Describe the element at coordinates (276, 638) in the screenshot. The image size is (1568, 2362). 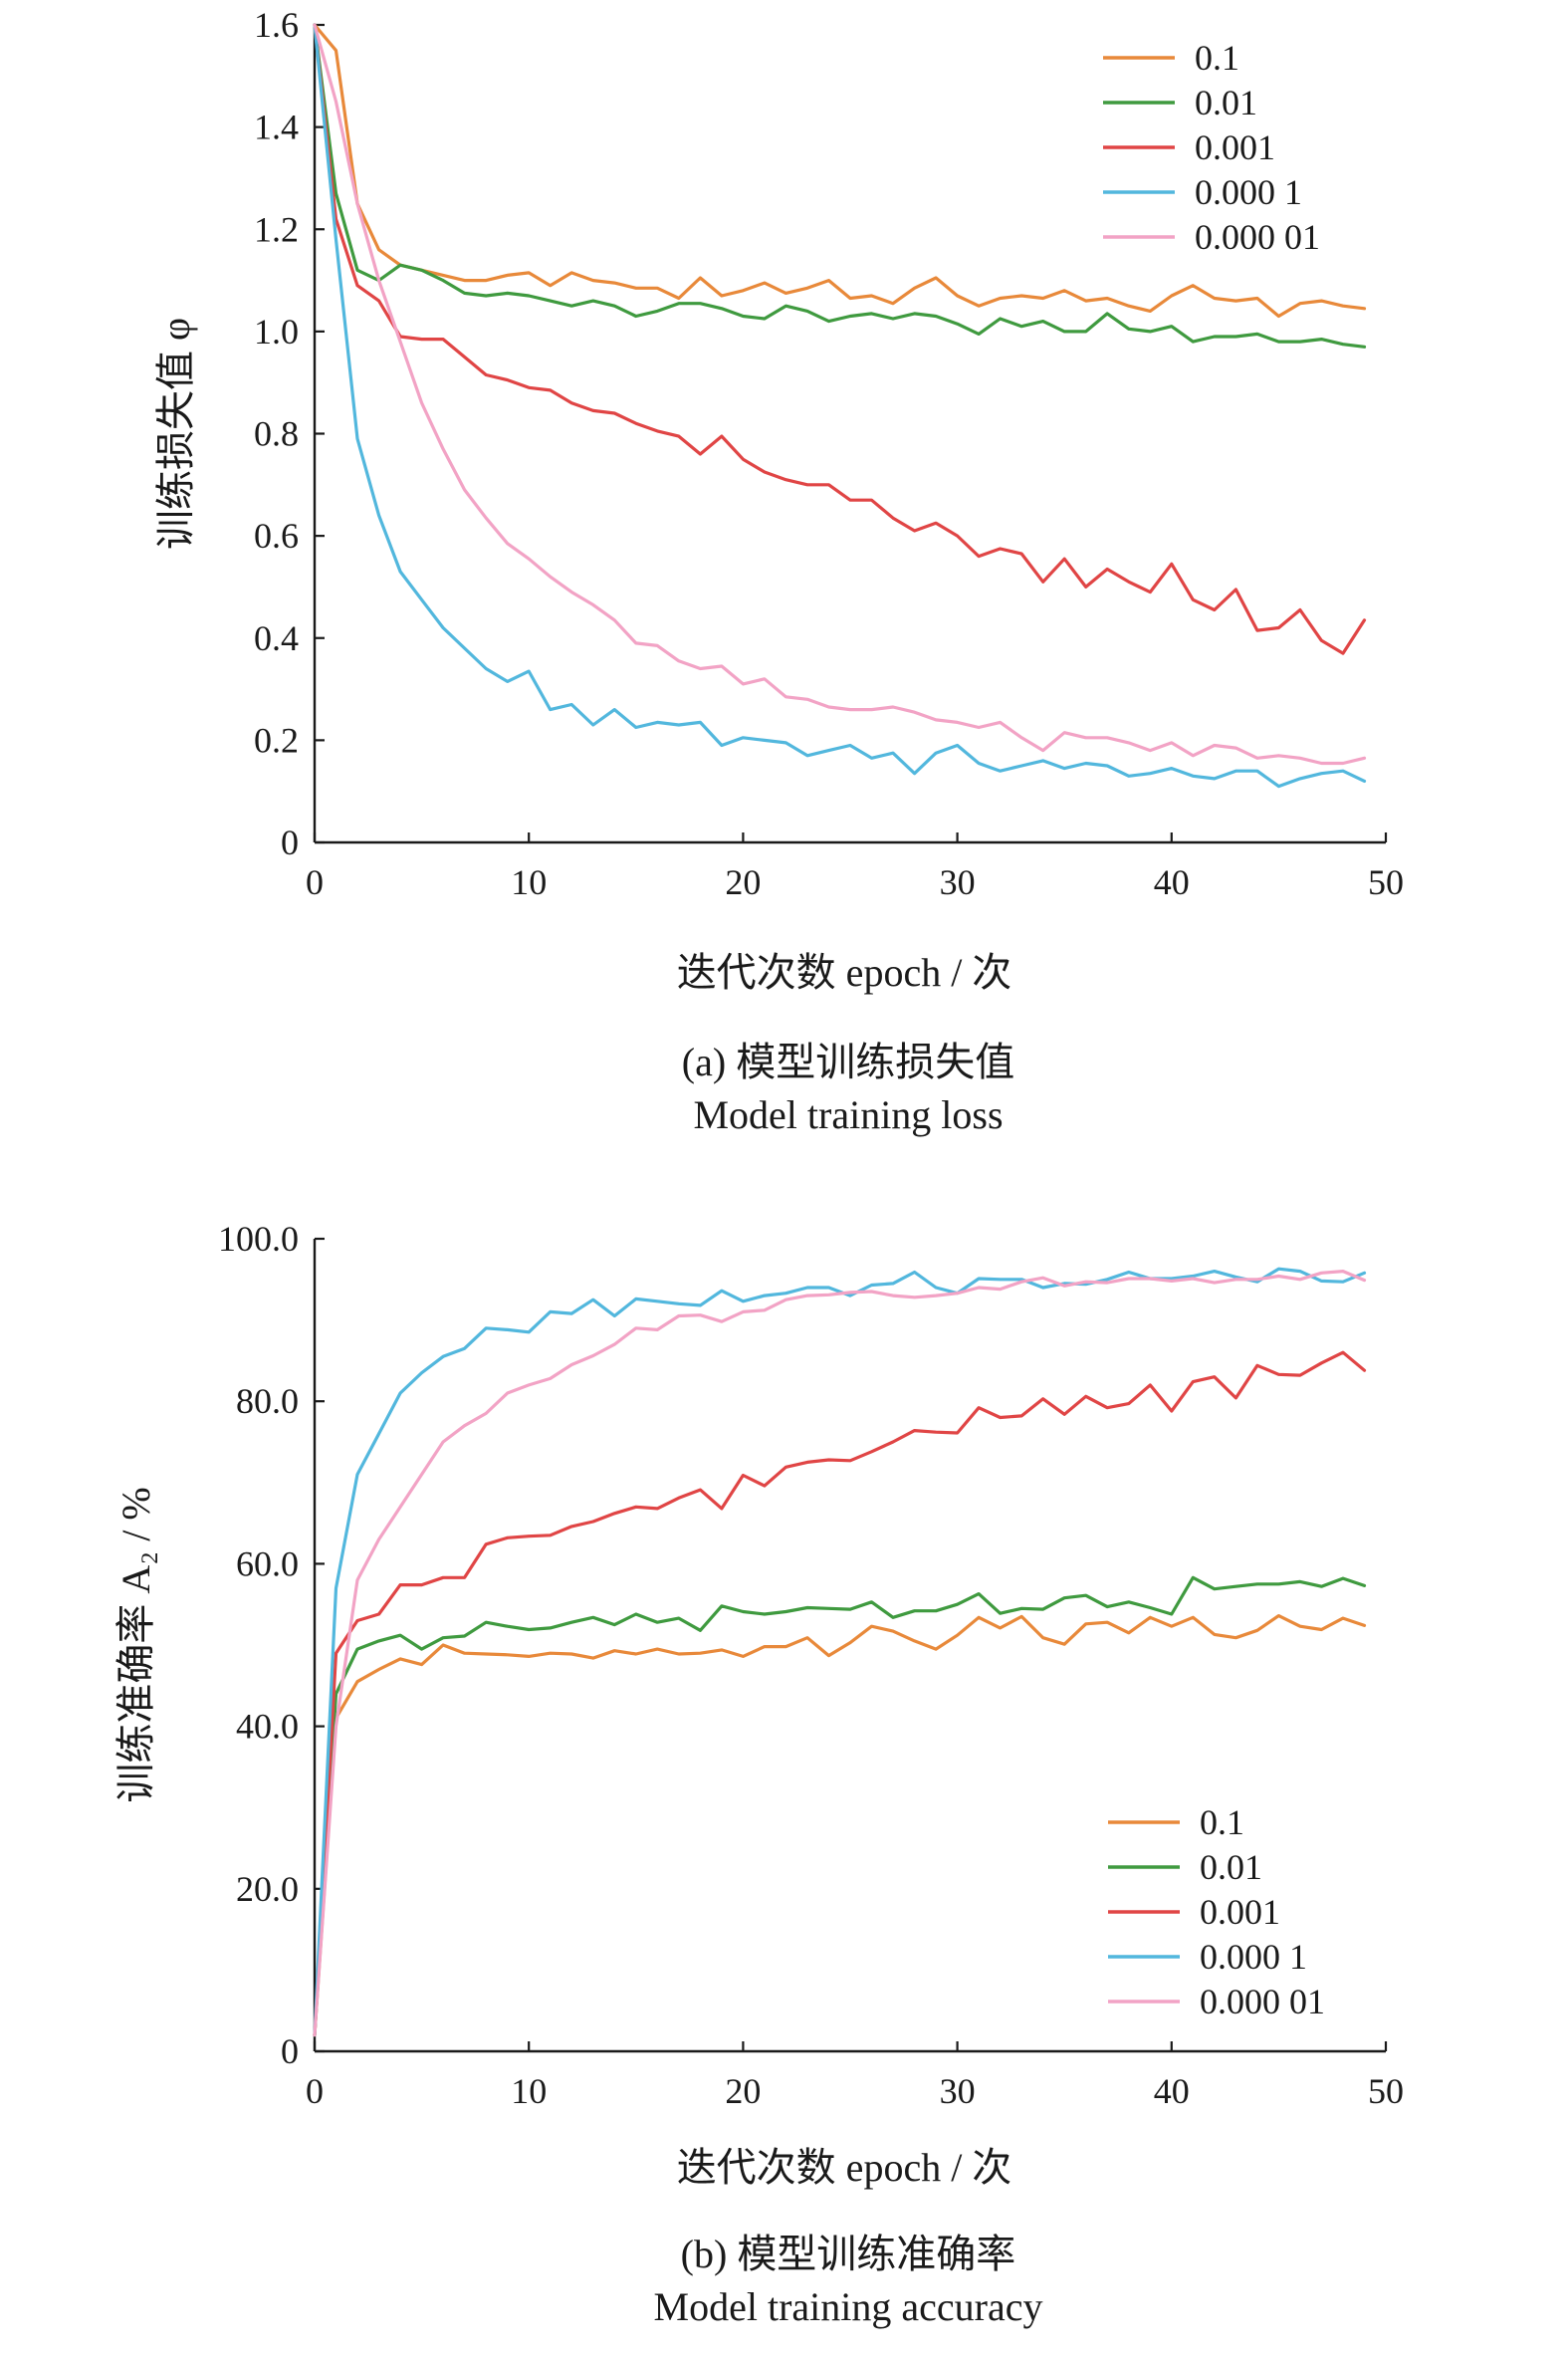
I see `y-tick-label: 0.4` at that location.